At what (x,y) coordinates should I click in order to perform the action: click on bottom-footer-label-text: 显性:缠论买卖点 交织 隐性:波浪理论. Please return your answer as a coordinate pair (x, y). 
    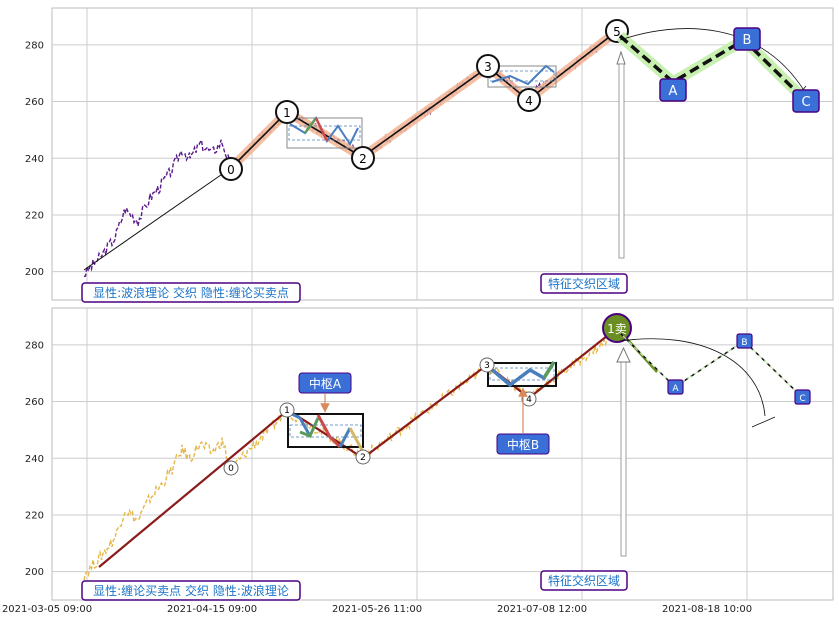
    Looking at the image, I should click on (191, 590).